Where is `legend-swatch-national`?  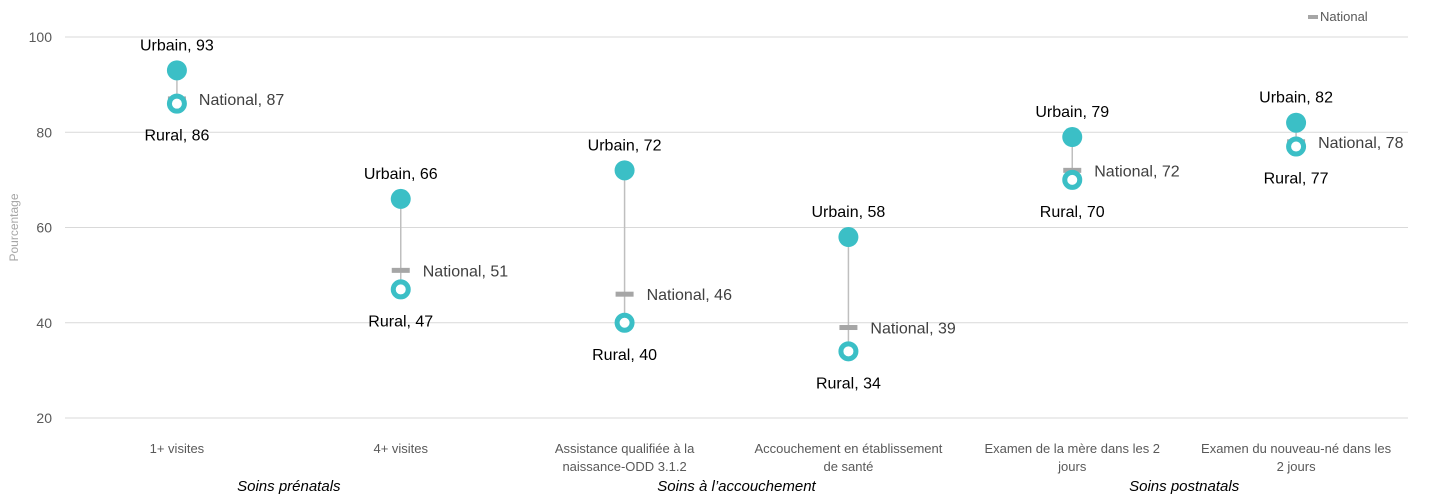
legend-swatch-national is located at coordinates (1313, 17).